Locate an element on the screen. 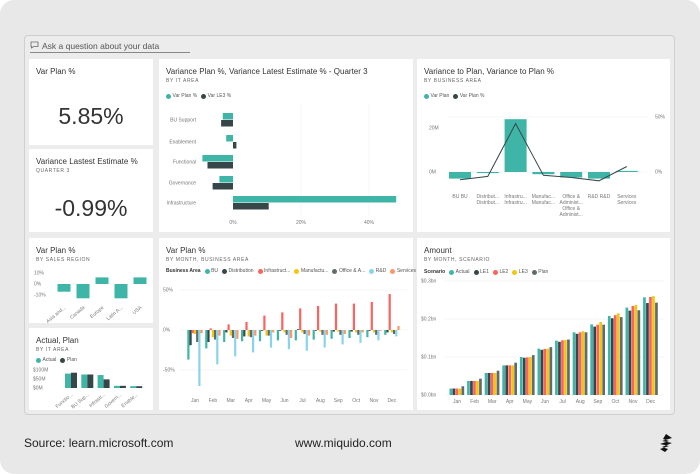 The image size is (700, 474). x-tick-label: Canada is located at coordinates (77, 313).